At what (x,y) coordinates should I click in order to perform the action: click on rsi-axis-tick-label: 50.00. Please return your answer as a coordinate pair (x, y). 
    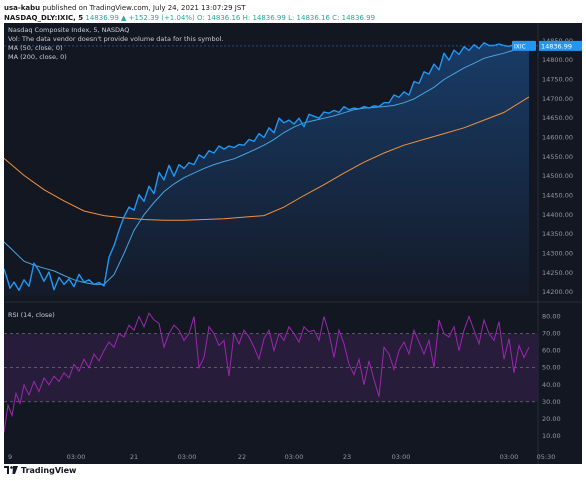
    Looking at the image, I should click on (551, 368).